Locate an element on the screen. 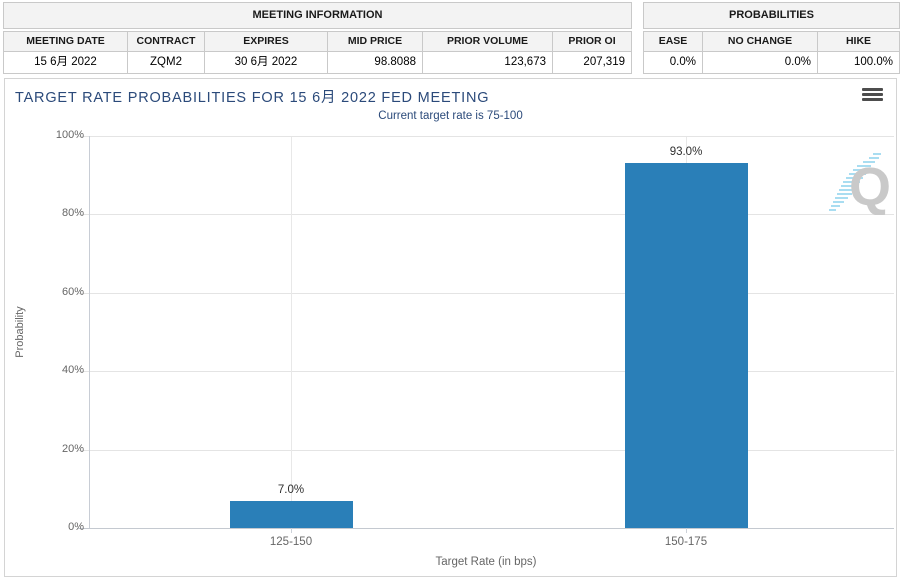 The width and height of the screenshot is (903, 578). y-tick-label: 0% is located at coordinates (76, 527).